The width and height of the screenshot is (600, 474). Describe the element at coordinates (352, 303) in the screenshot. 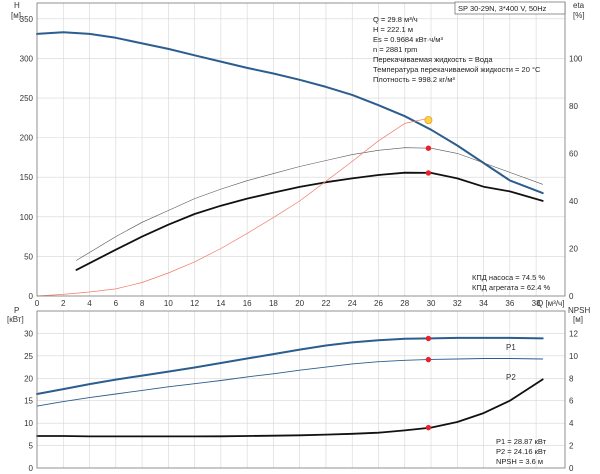

I see `x-tick-label: 24` at that location.